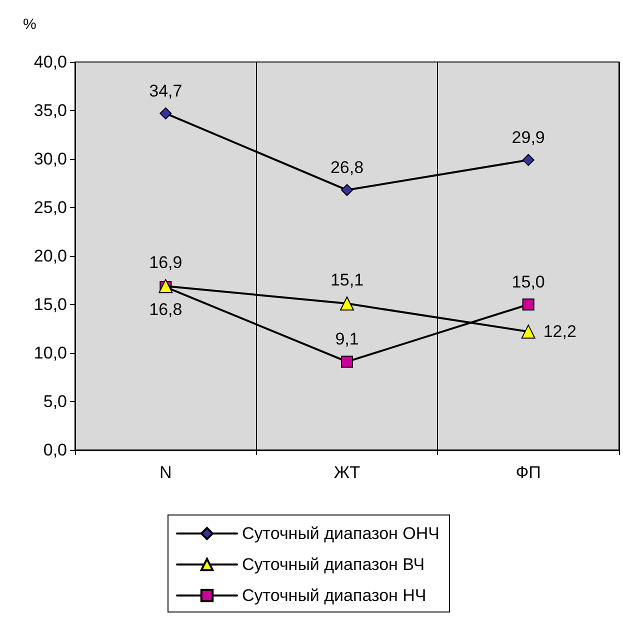 Image resolution: width=623 pixels, height=617 pixels. I want to click on y-axis-title: %, so click(29, 24).